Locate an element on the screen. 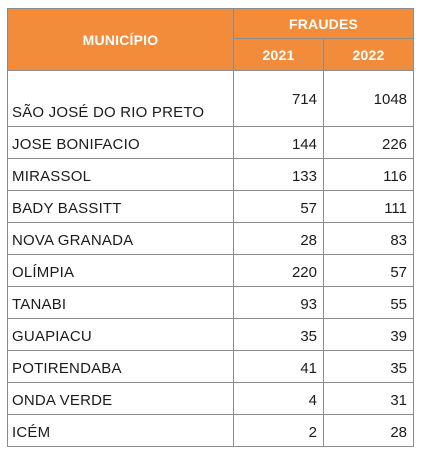  municipio-cell: MIRASSOL is located at coordinates (120, 174).